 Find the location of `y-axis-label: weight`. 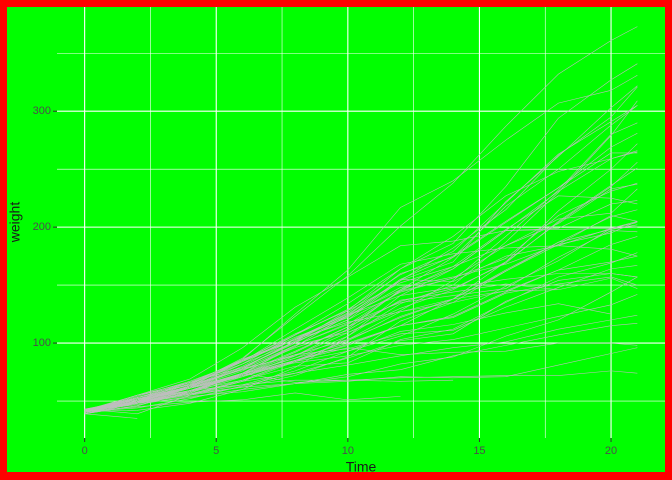

y-axis-label: weight is located at coordinates (15, 223).